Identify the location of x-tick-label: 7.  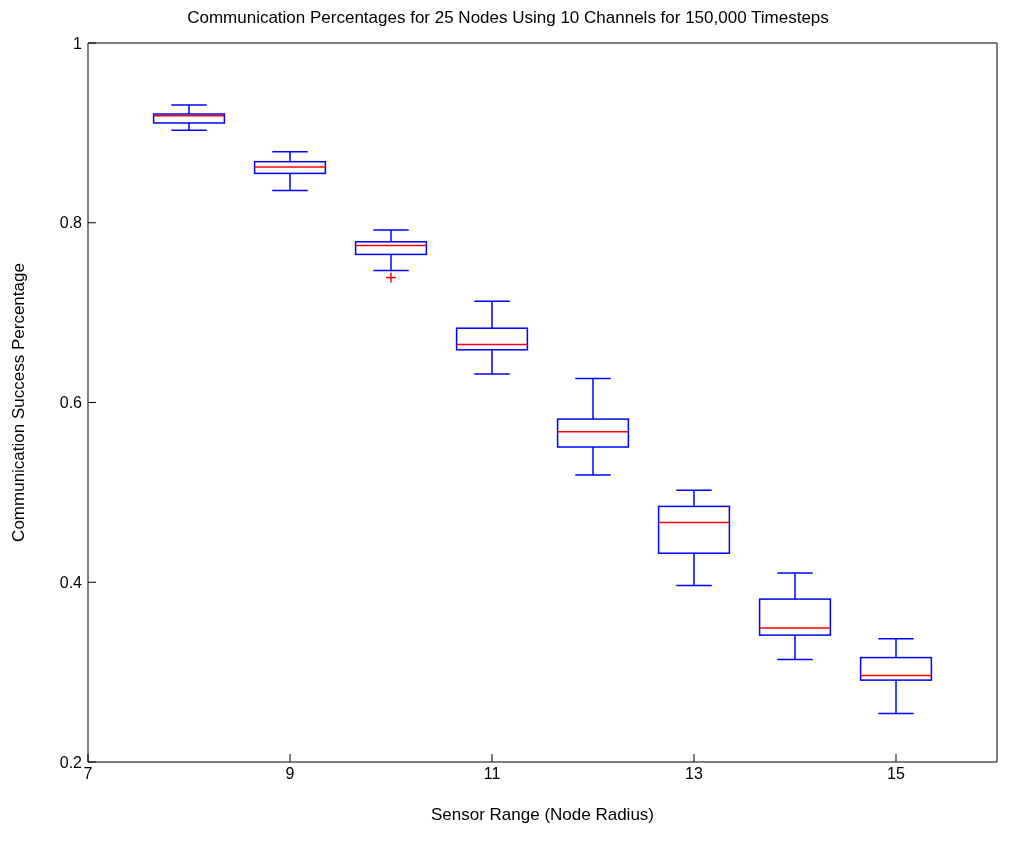
(88, 774).